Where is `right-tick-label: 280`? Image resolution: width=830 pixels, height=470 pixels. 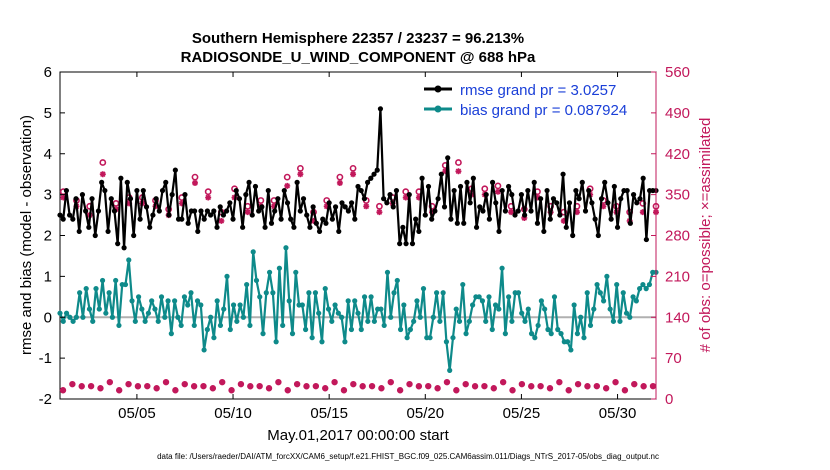 right-tick-label: 280 is located at coordinates (677, 236).